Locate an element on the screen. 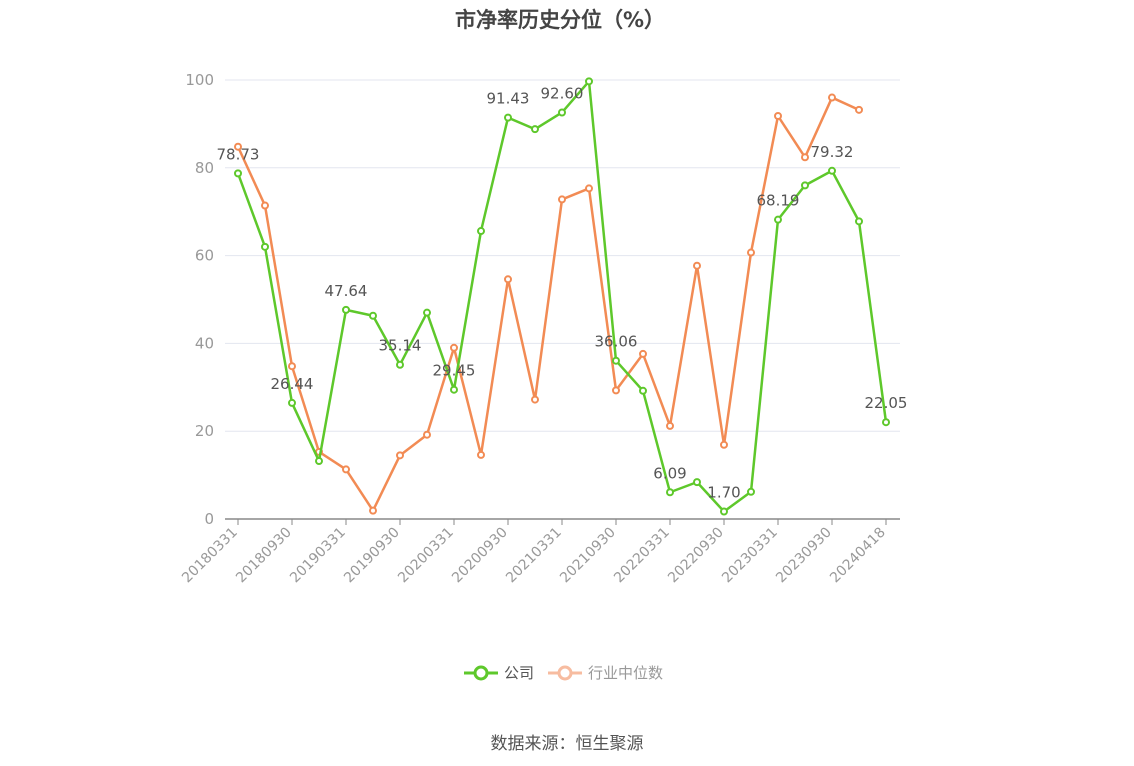  data-label: 26.44 is located at coordinates (292, 384).